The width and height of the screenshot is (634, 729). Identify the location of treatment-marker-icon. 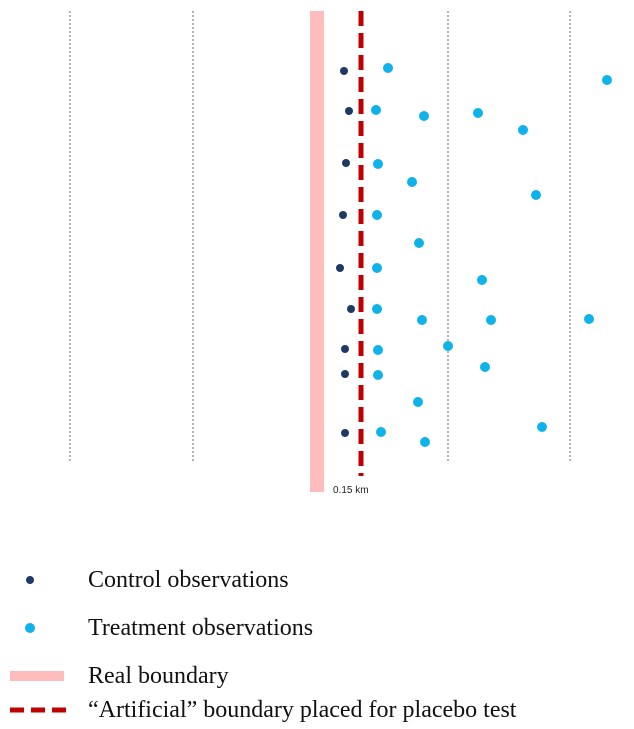
(30, 628).